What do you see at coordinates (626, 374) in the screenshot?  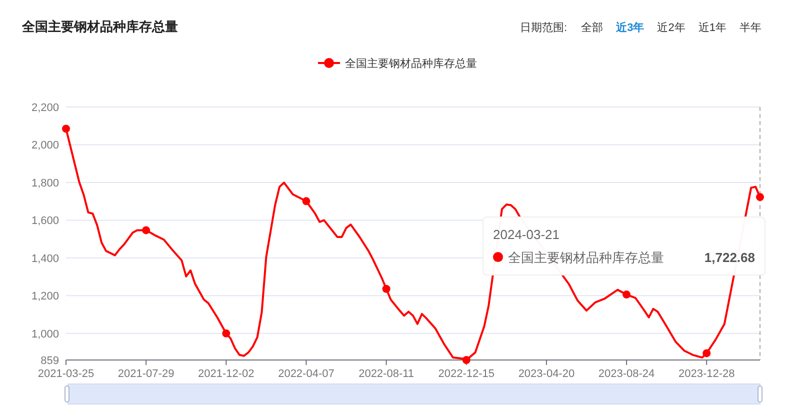 I see `x-tick-label: 2023-08-24` at bounding box center [626, 374].